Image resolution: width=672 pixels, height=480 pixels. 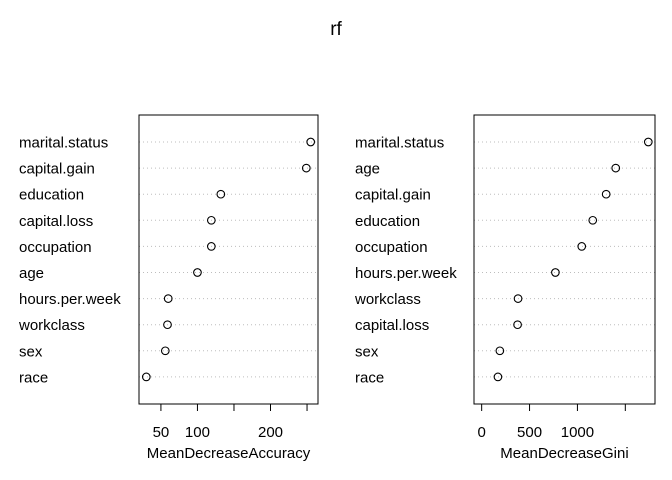 What do you see at coordinates (577, 432) in the screenshot?
I see `x-tick-label: 1000` at bounding box center [577, 432].